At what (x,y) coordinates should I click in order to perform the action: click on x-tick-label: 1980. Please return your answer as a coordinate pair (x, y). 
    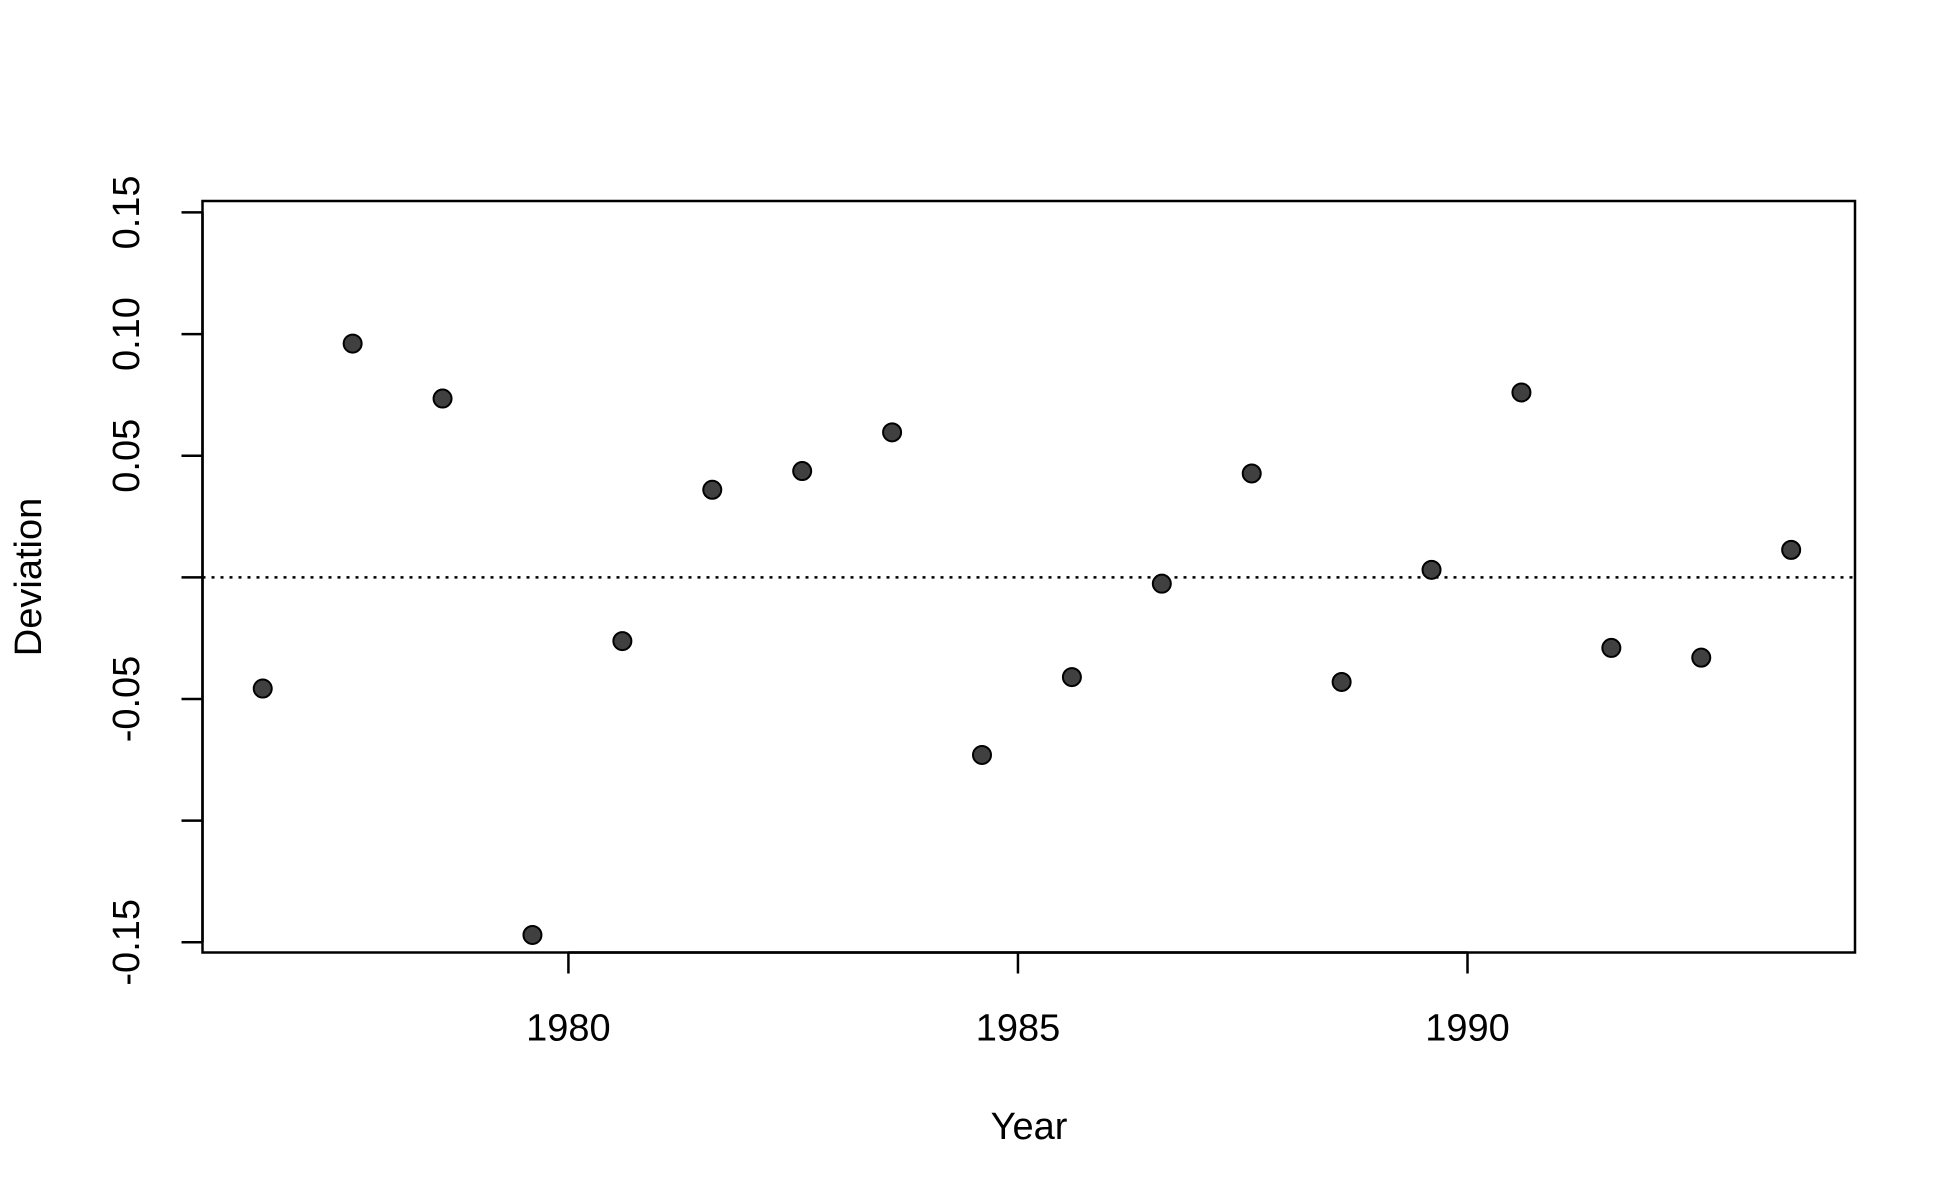
    Looking at the image, I should click on (568, 1029).